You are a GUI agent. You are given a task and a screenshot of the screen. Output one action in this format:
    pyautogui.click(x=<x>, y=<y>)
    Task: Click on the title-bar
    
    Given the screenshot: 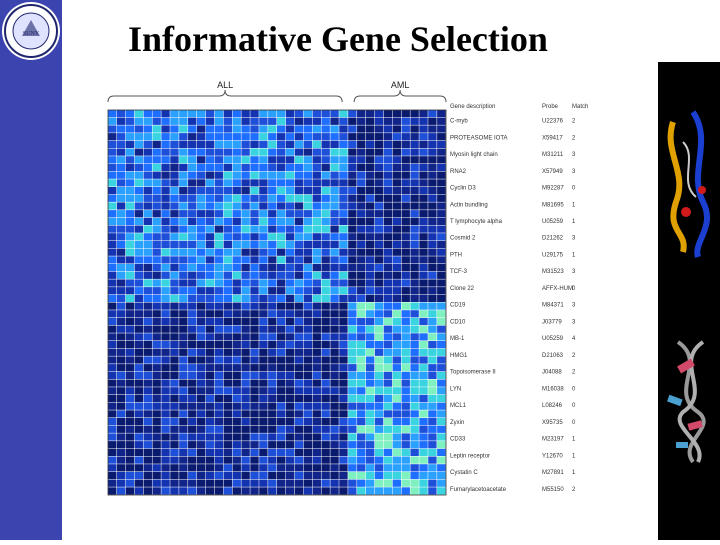 What is the action you would take?
    pyautogui.click(x=391, y=31)
    